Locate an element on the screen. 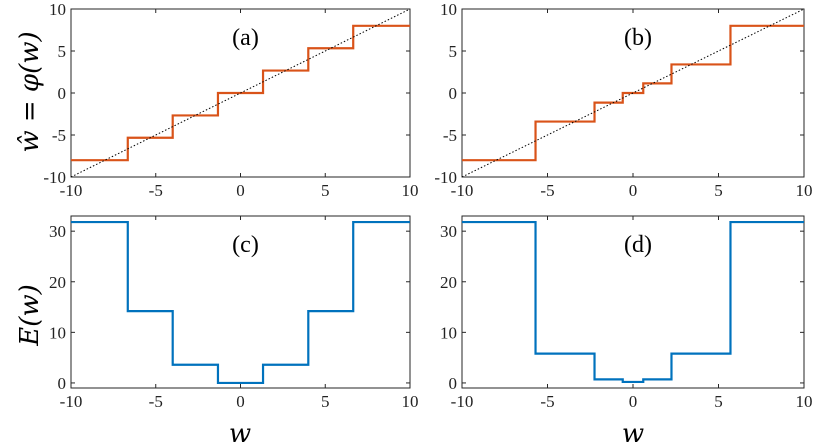 The width and height of the screenshot is (817, 448). step-series is located at coordinates (633, 93).